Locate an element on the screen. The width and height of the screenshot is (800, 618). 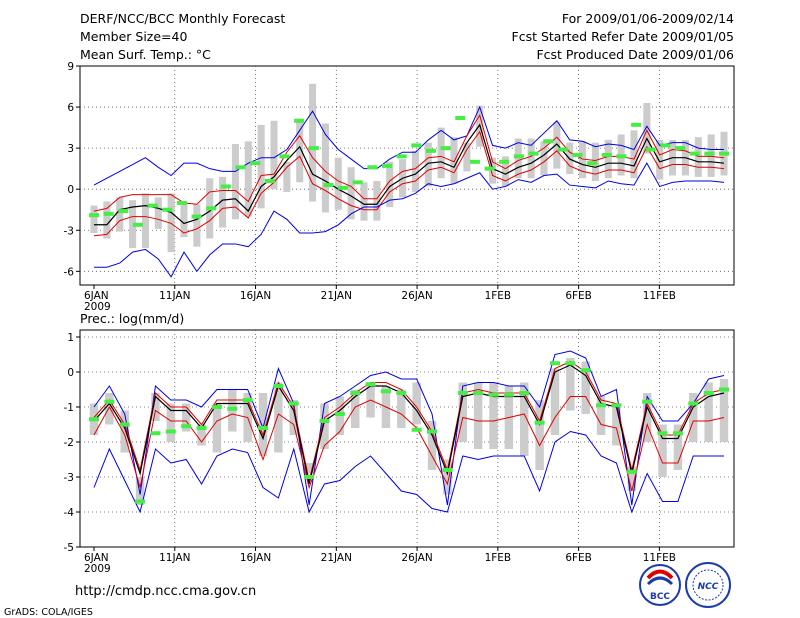
x-tick-label: 2009 is located at coordinates (97, 569).